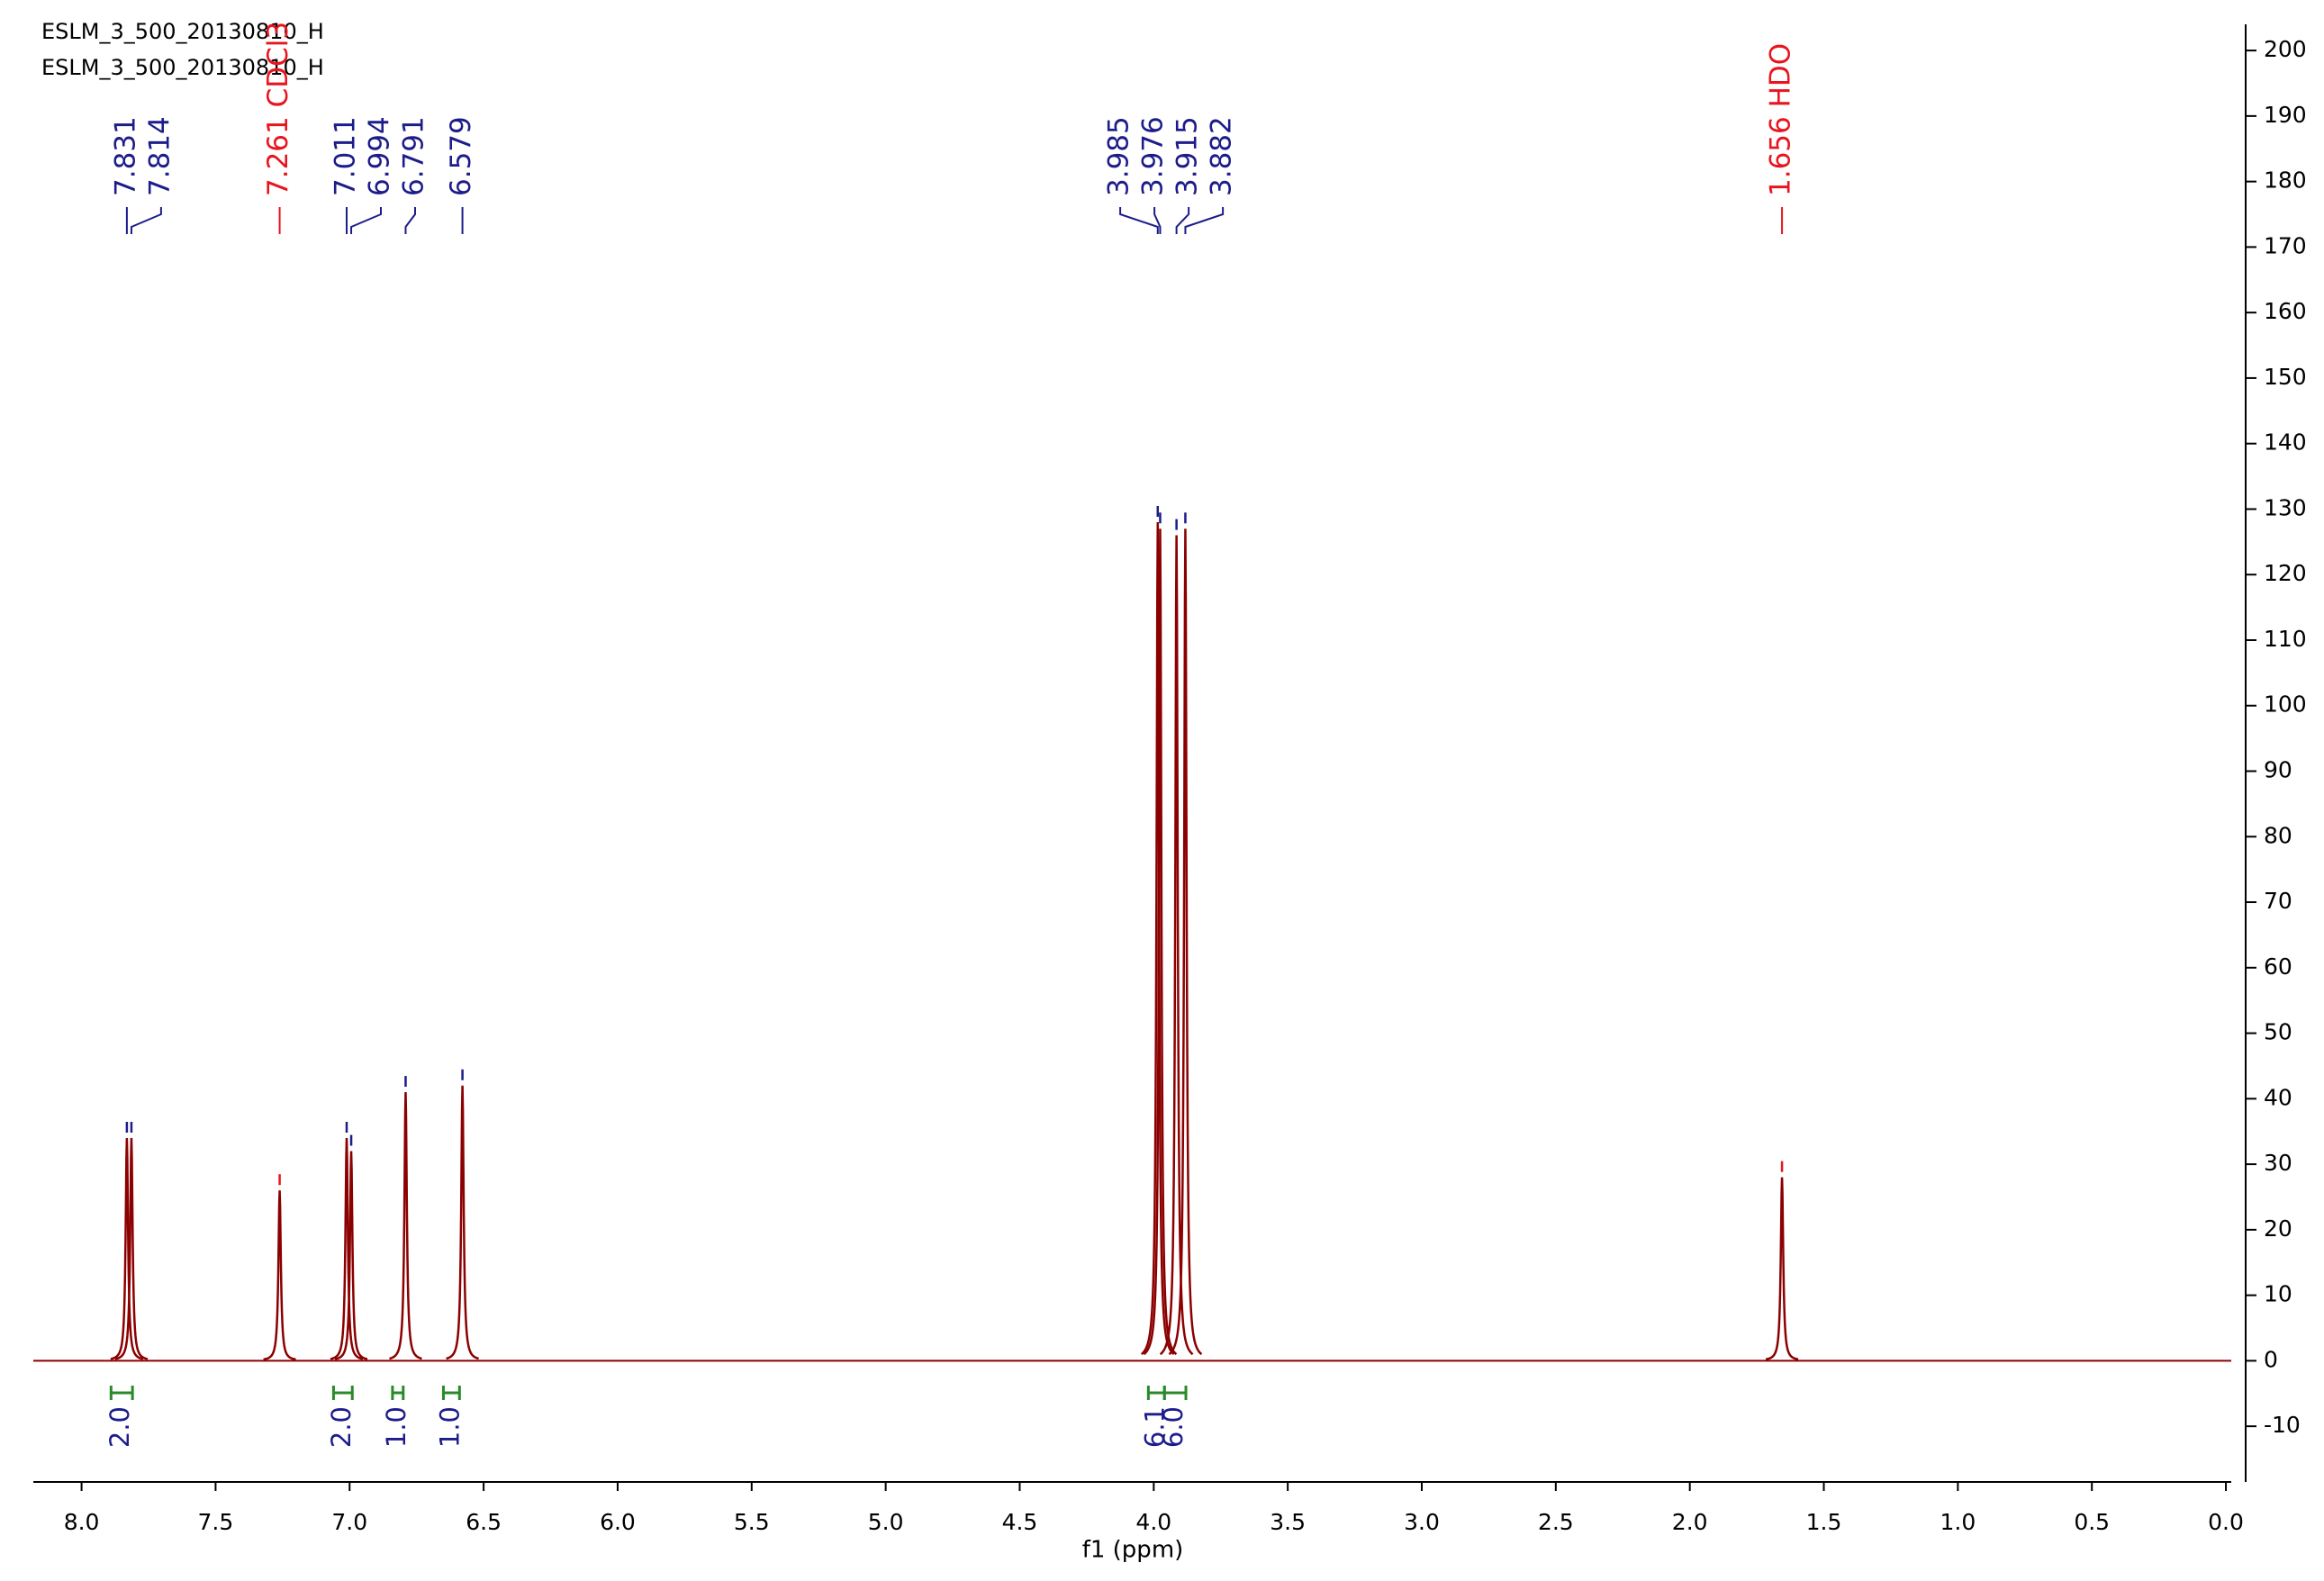 The width and height of the screenshot is (2324, 1581). Describe the element at coordinates (216, 1522) in the screenshot. I see `x-tick-label: 7.5` at that location.